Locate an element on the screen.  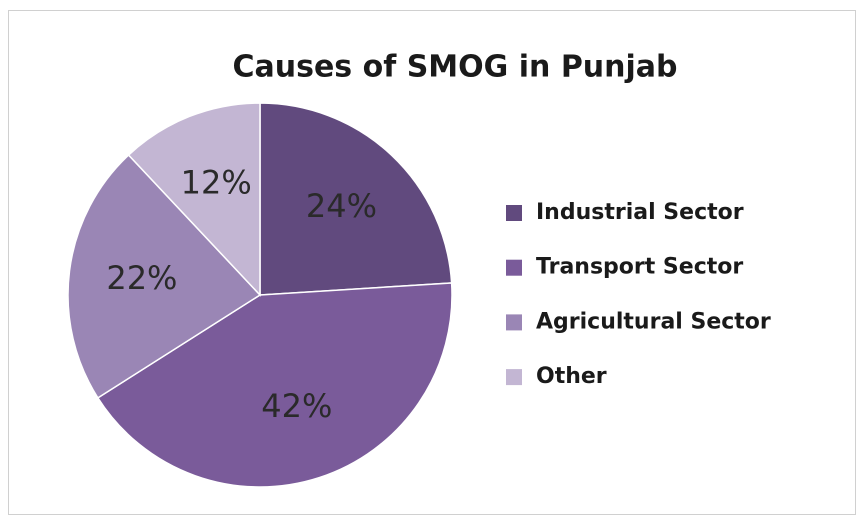
legend-label: Industrial Sector is located at coordinates (640, 212).